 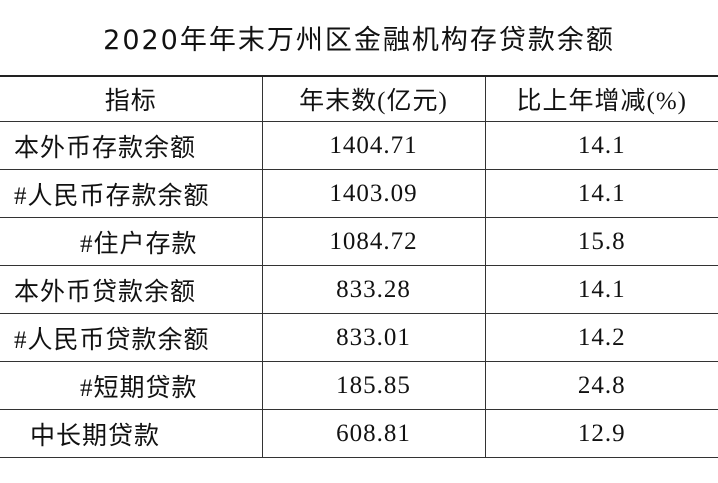 I want to click on cell-value: 608.81, so click(x=374, y=433).